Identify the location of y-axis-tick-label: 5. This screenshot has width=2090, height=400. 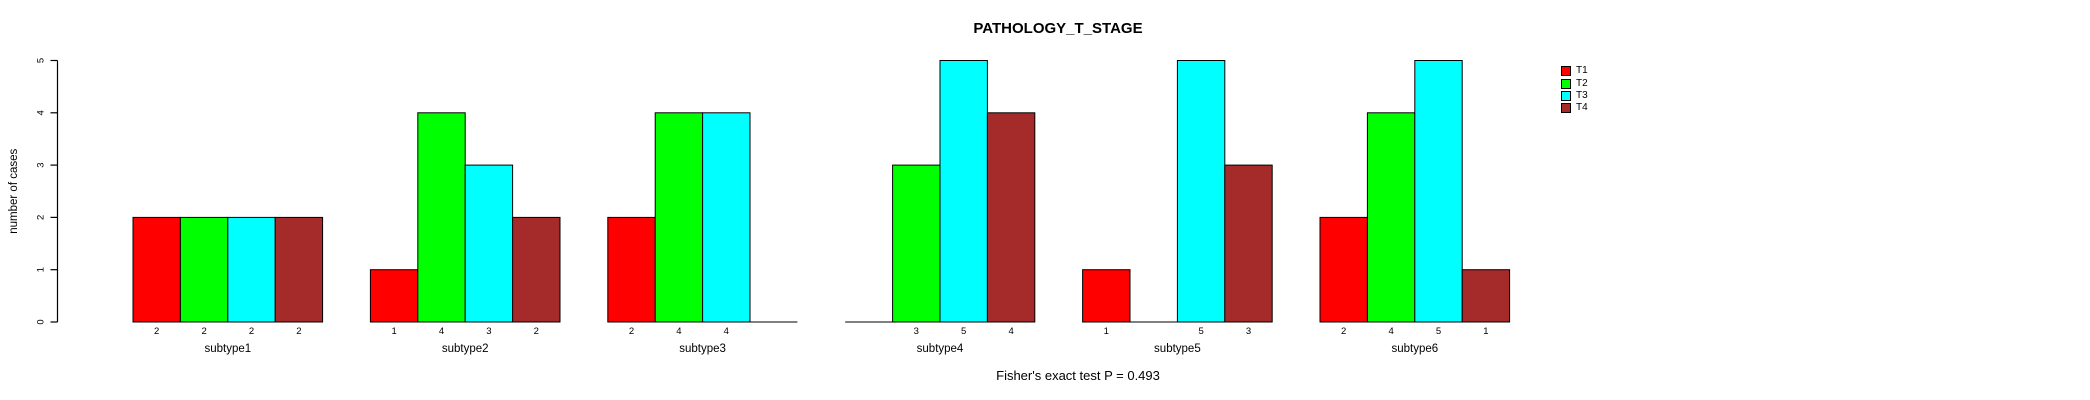
(41, 60).